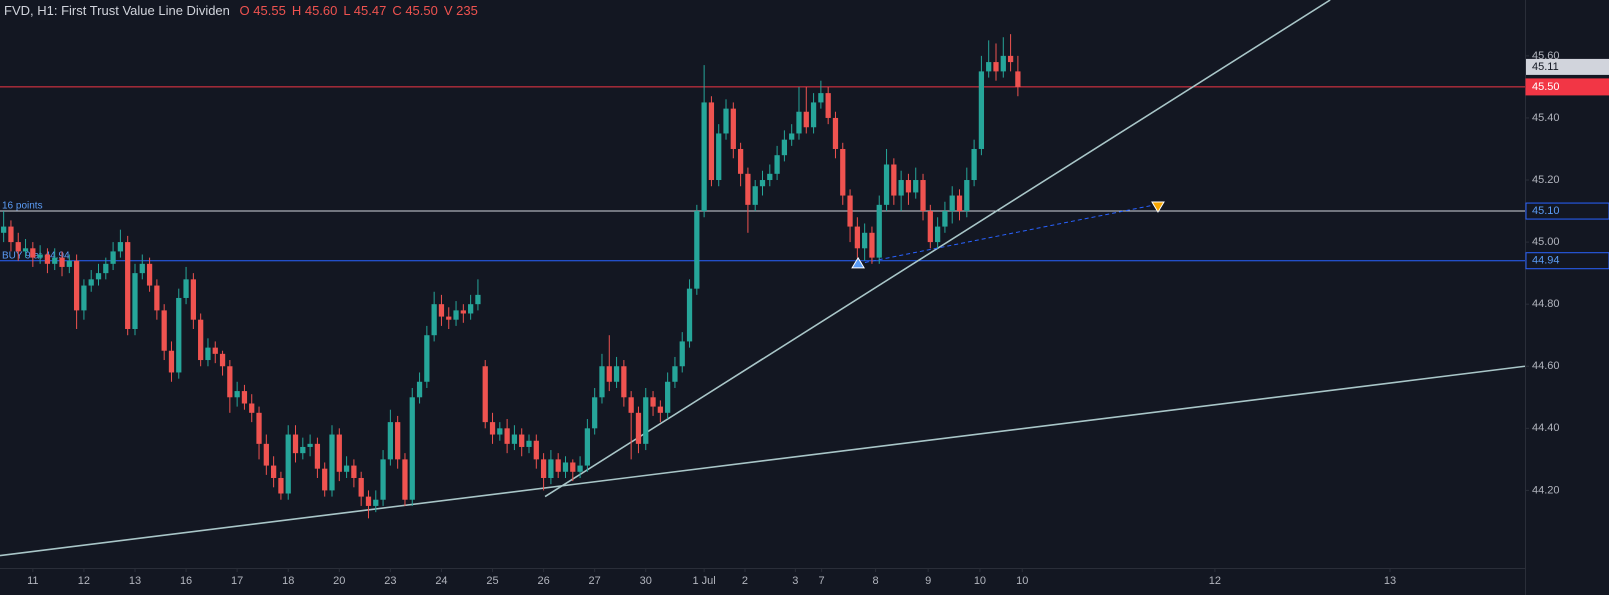 This screenshot has width=1609, height=595. What do you see at coordinates (1567, 211) in the screenshot?
I see `price-tag` at bounding box center [1567, 211].